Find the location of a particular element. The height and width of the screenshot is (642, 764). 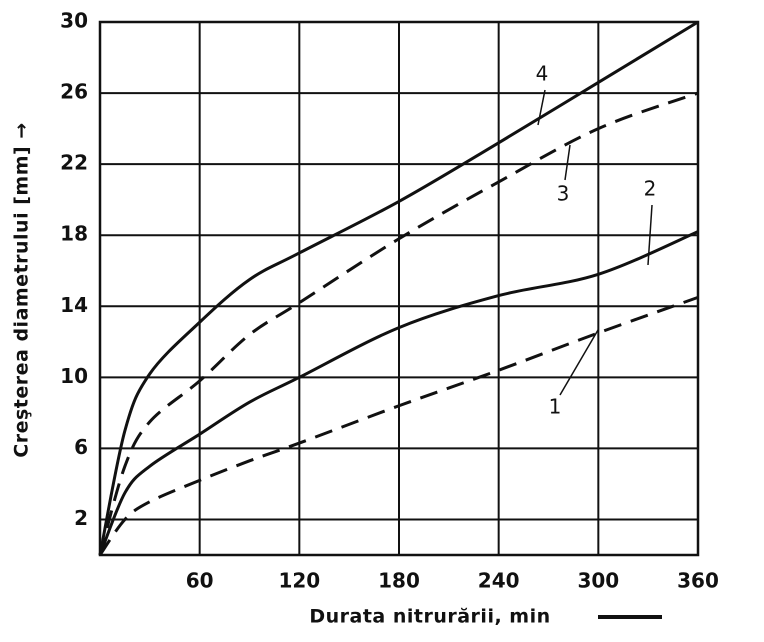

x-tick-label: 180 is located at coordinates (399, 581).